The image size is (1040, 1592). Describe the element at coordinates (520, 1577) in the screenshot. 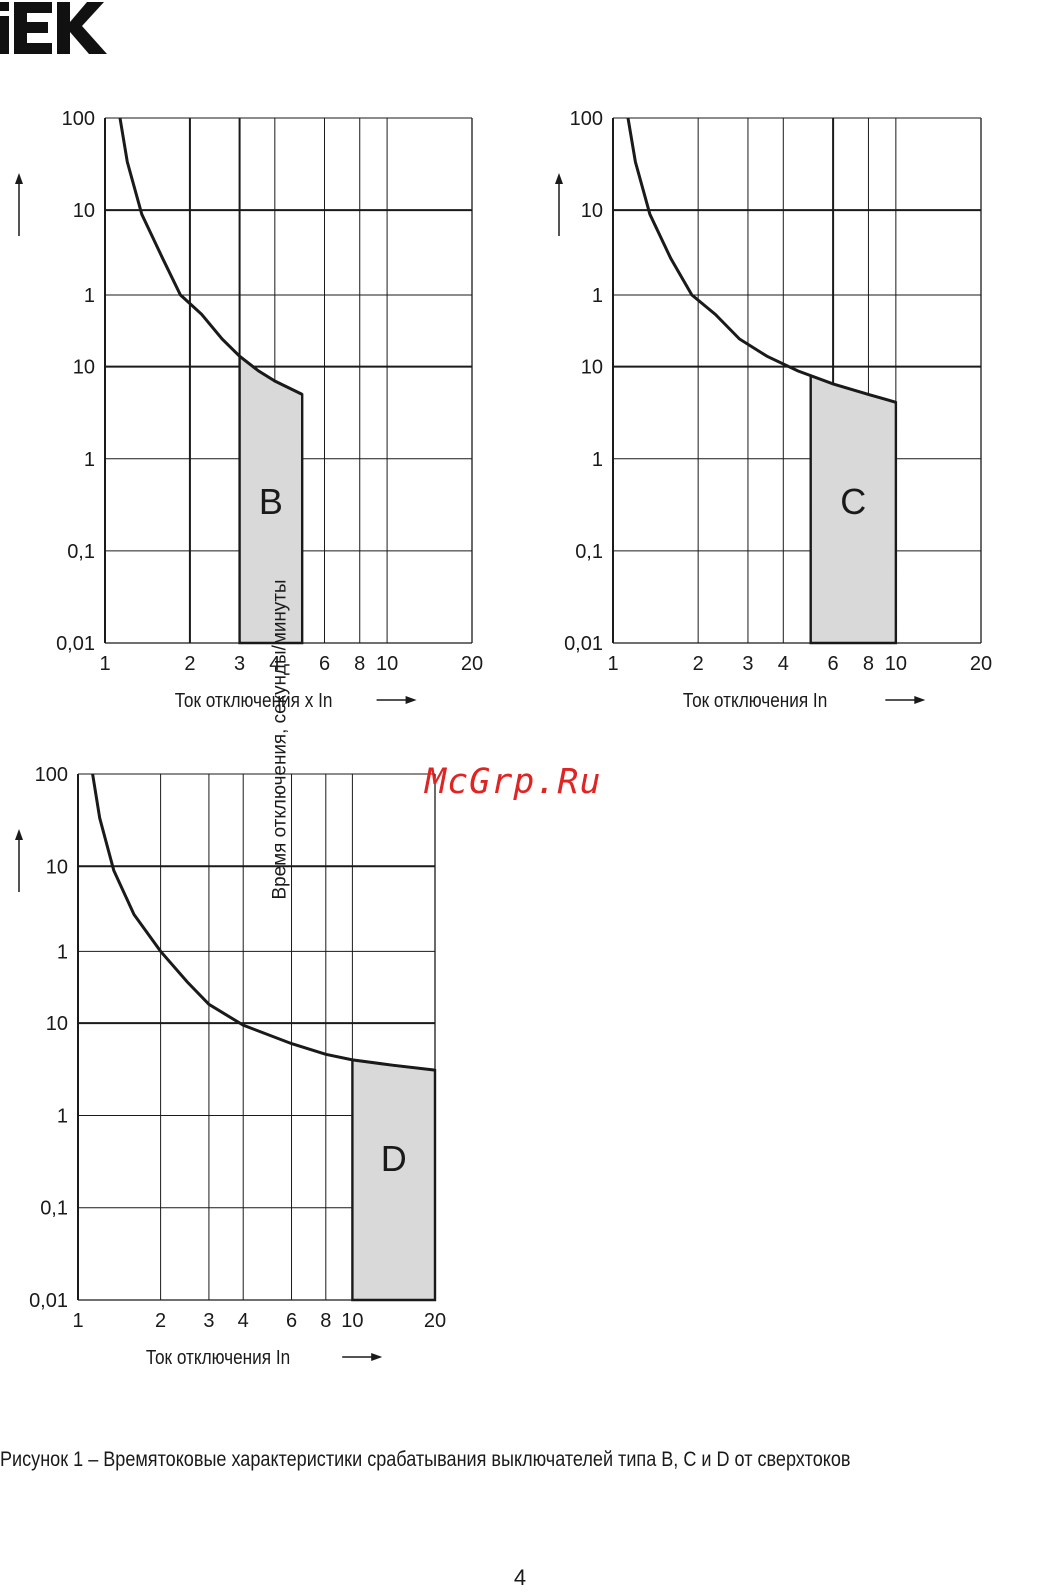

I see `page-number: 4` at that location.